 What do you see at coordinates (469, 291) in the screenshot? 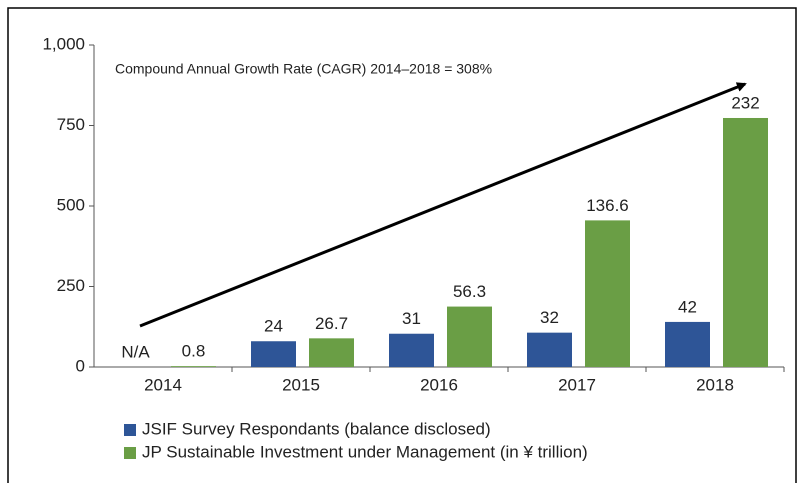
I see `data-label: 56.3` at bounding box center [469, 291].